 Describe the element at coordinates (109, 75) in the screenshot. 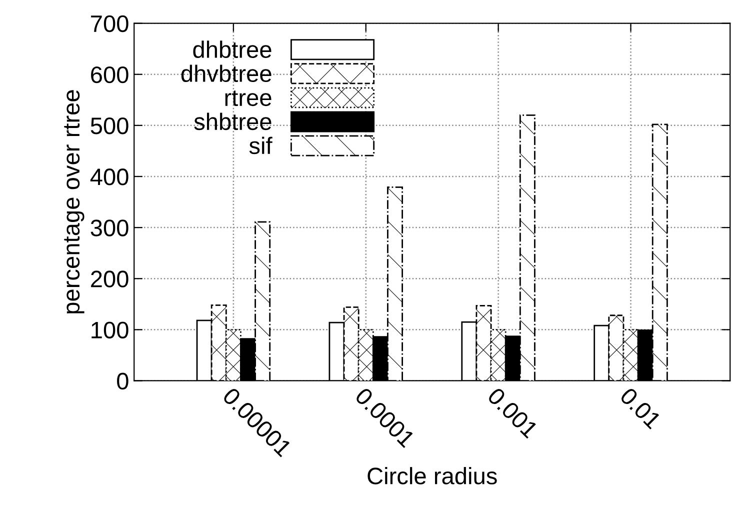

I see `y-tick-label: 600` at that location.